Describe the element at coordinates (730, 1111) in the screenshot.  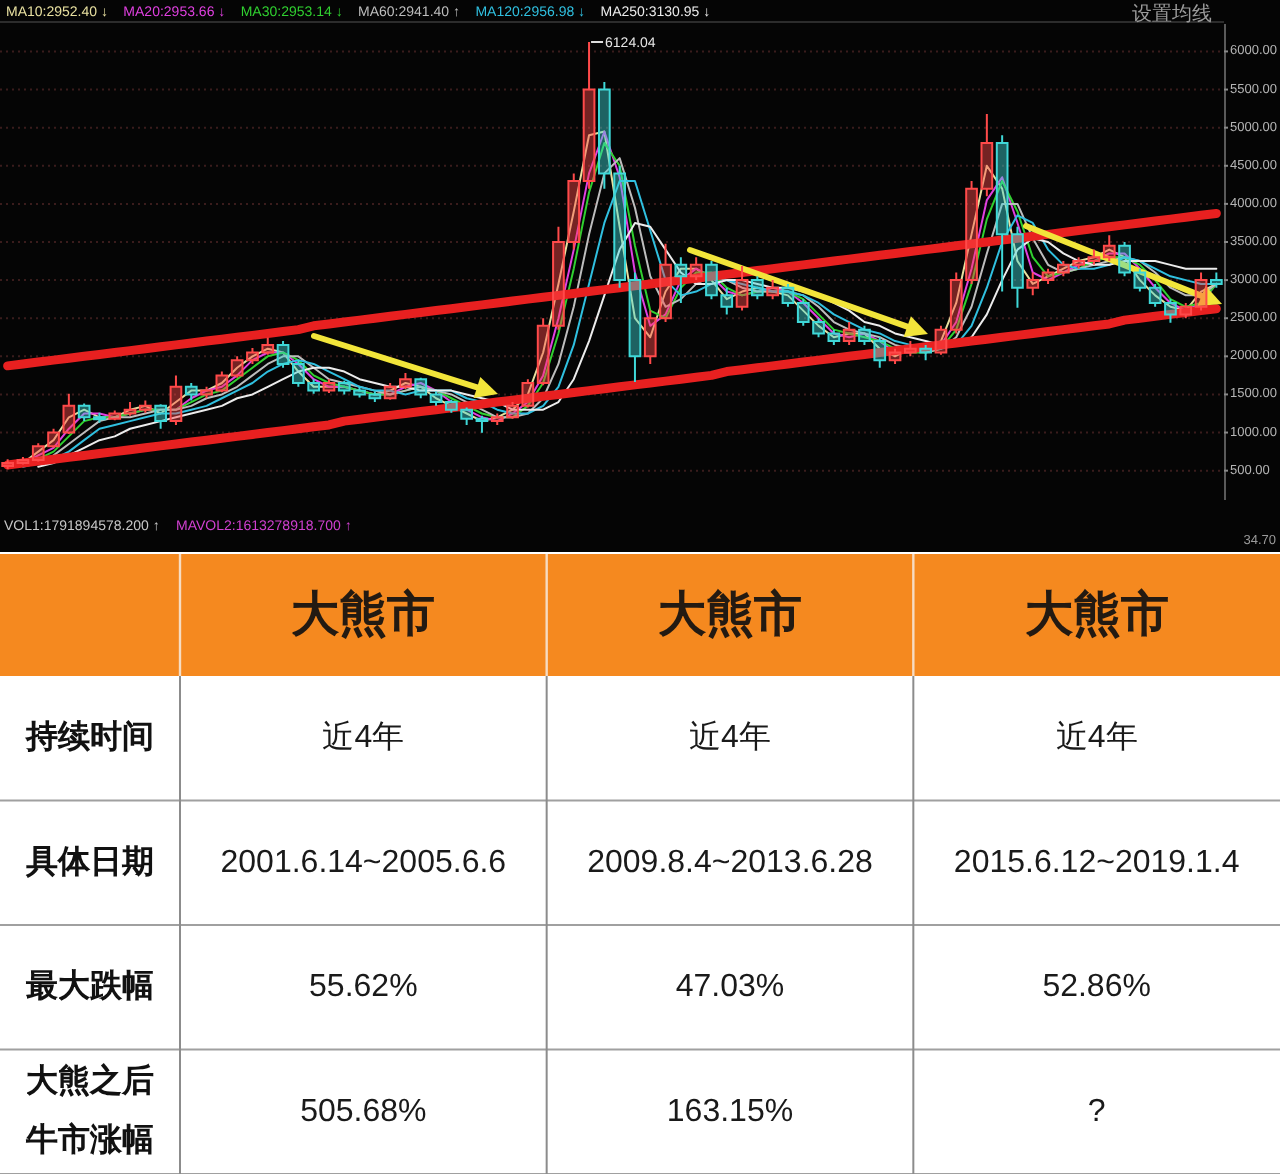
I see `text: 163.15%` at that location.